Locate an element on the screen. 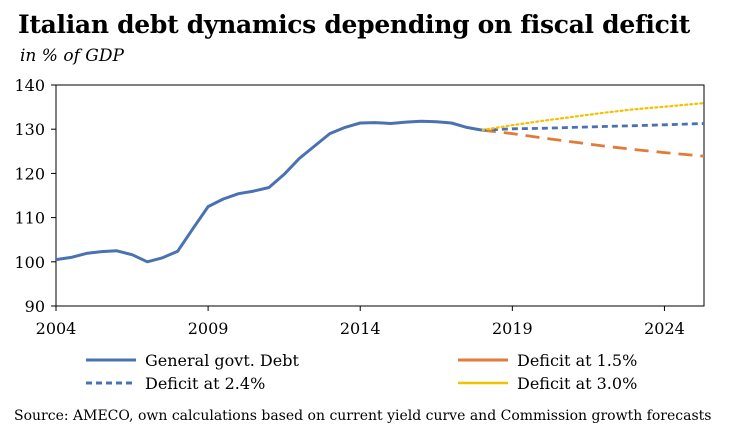 The height and width of the screenshot is (438, 733). y-tick-label: 100 is located at coordinates (29, 262).